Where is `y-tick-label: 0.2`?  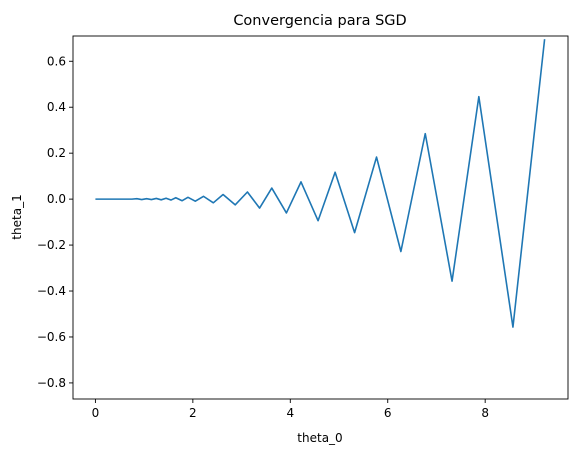
y-tick-label: 0.2 is located at coordinates (56, 153).